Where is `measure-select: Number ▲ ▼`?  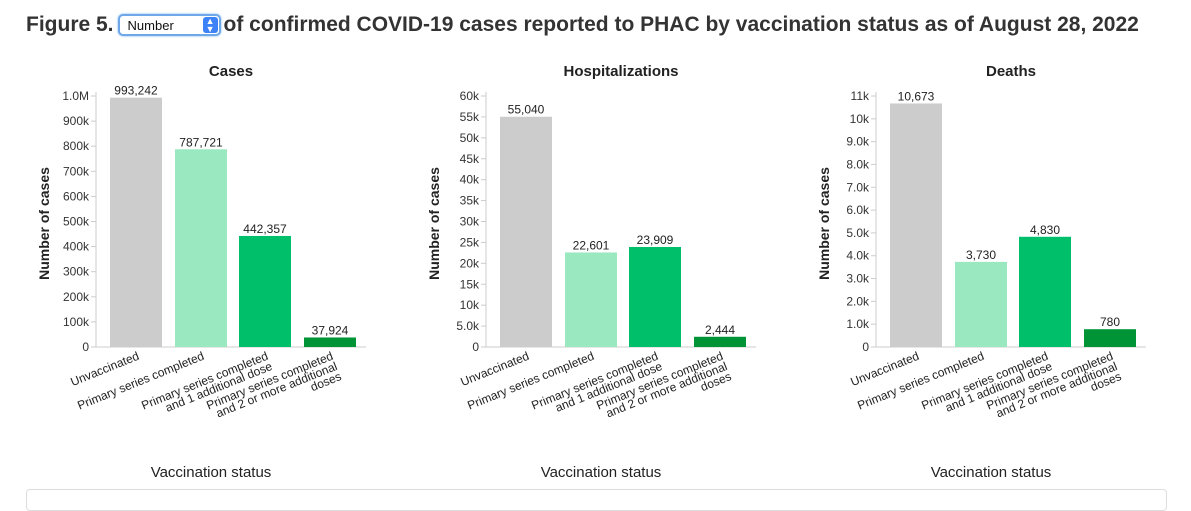
measure-select: Number ▲ ▼ is located at coordinates (169, 25).